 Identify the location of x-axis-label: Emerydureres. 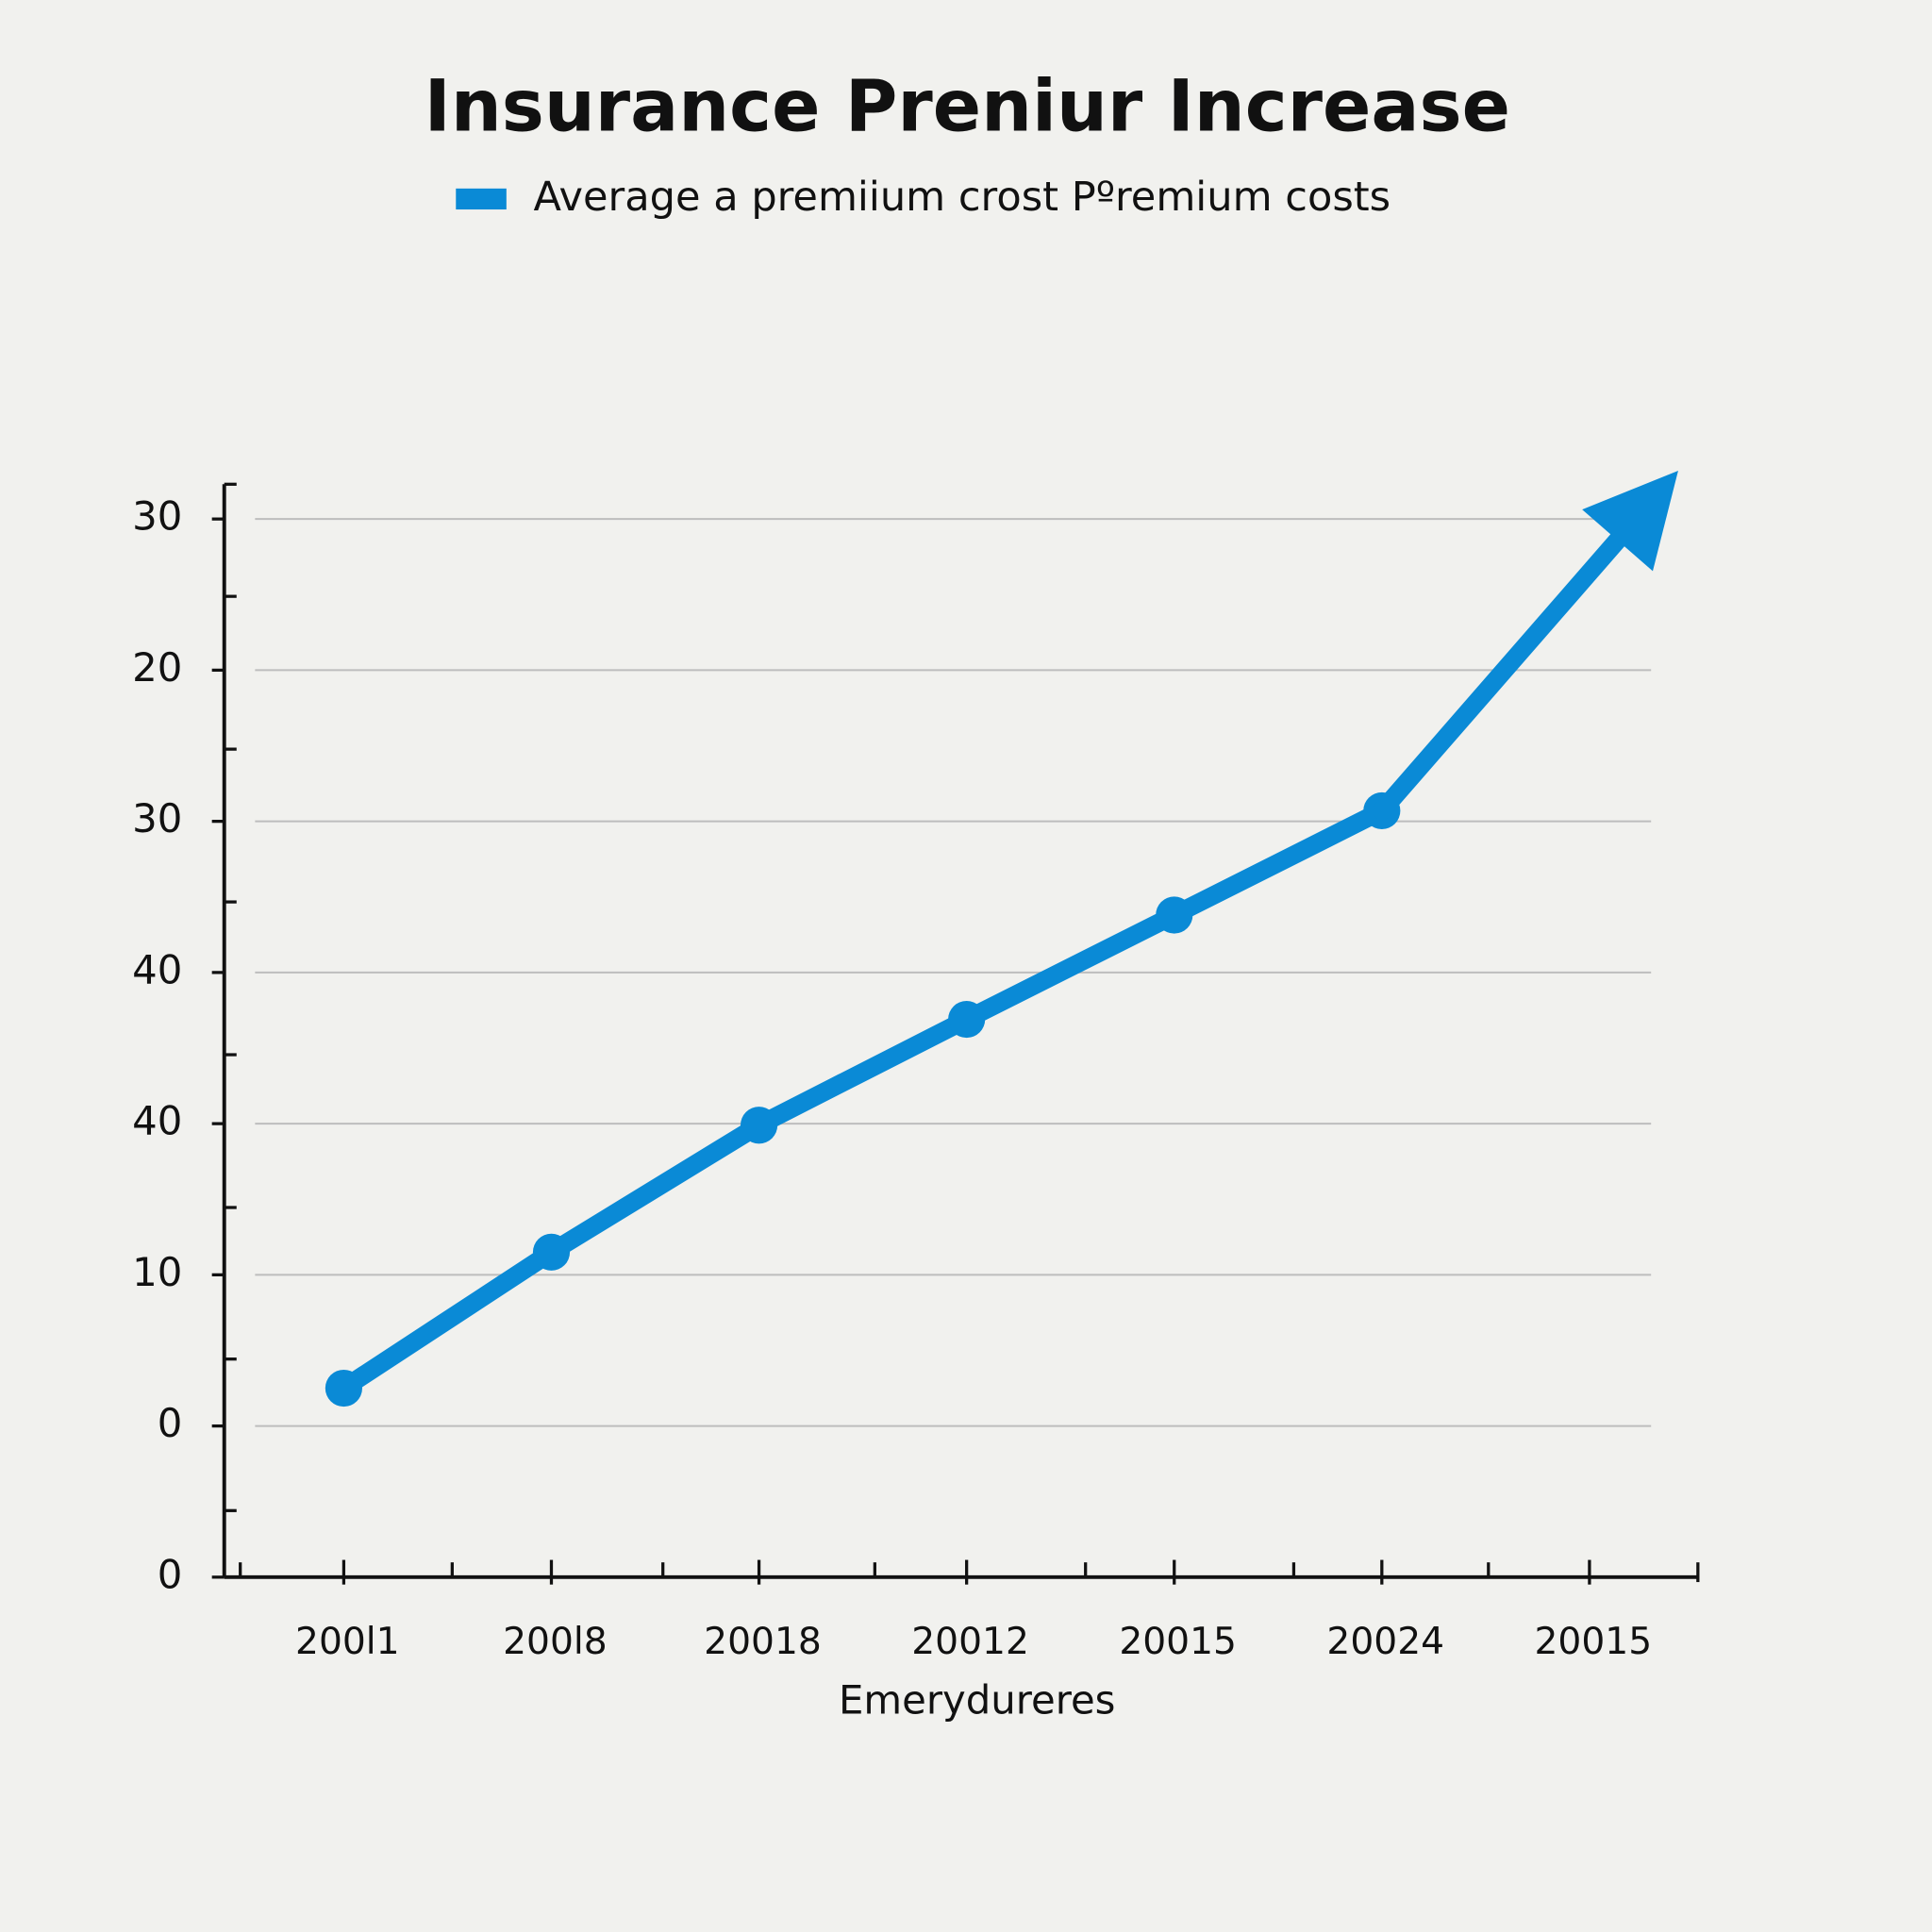
(977, 1701).